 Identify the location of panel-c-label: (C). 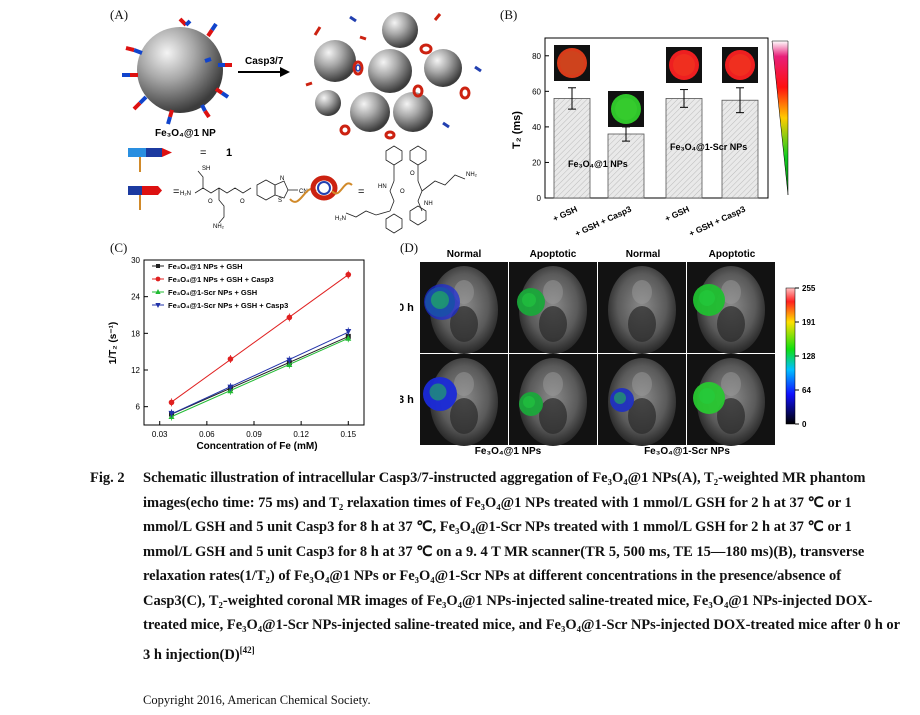
(119, 247).